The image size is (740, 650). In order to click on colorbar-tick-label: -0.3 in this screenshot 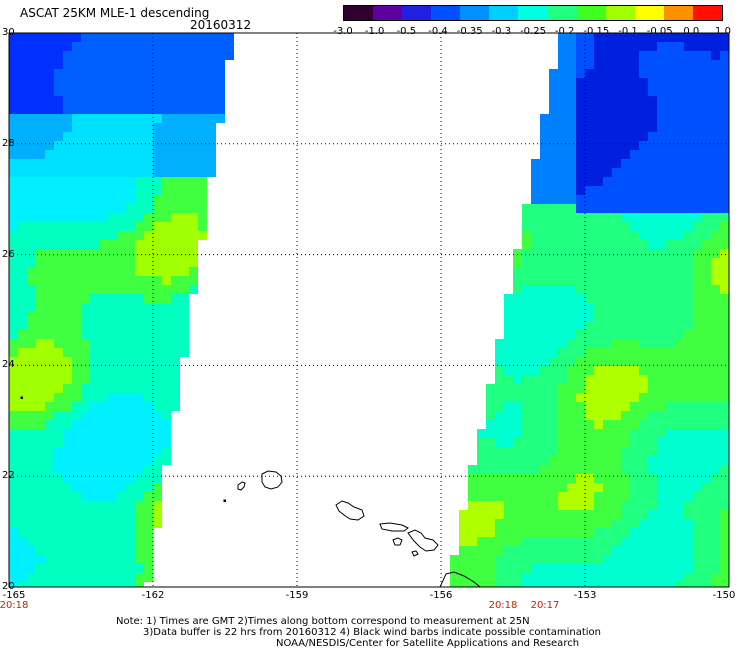, I will do `click(501, 31)`.